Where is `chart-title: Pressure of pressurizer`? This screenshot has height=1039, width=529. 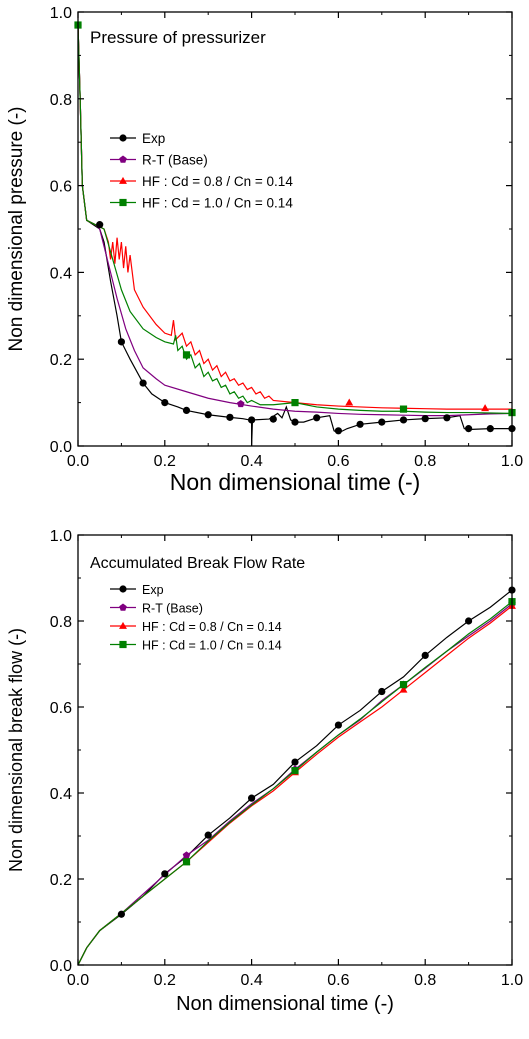 chart-title: Pressure of pressurizer is located at coordinates (178, 37).